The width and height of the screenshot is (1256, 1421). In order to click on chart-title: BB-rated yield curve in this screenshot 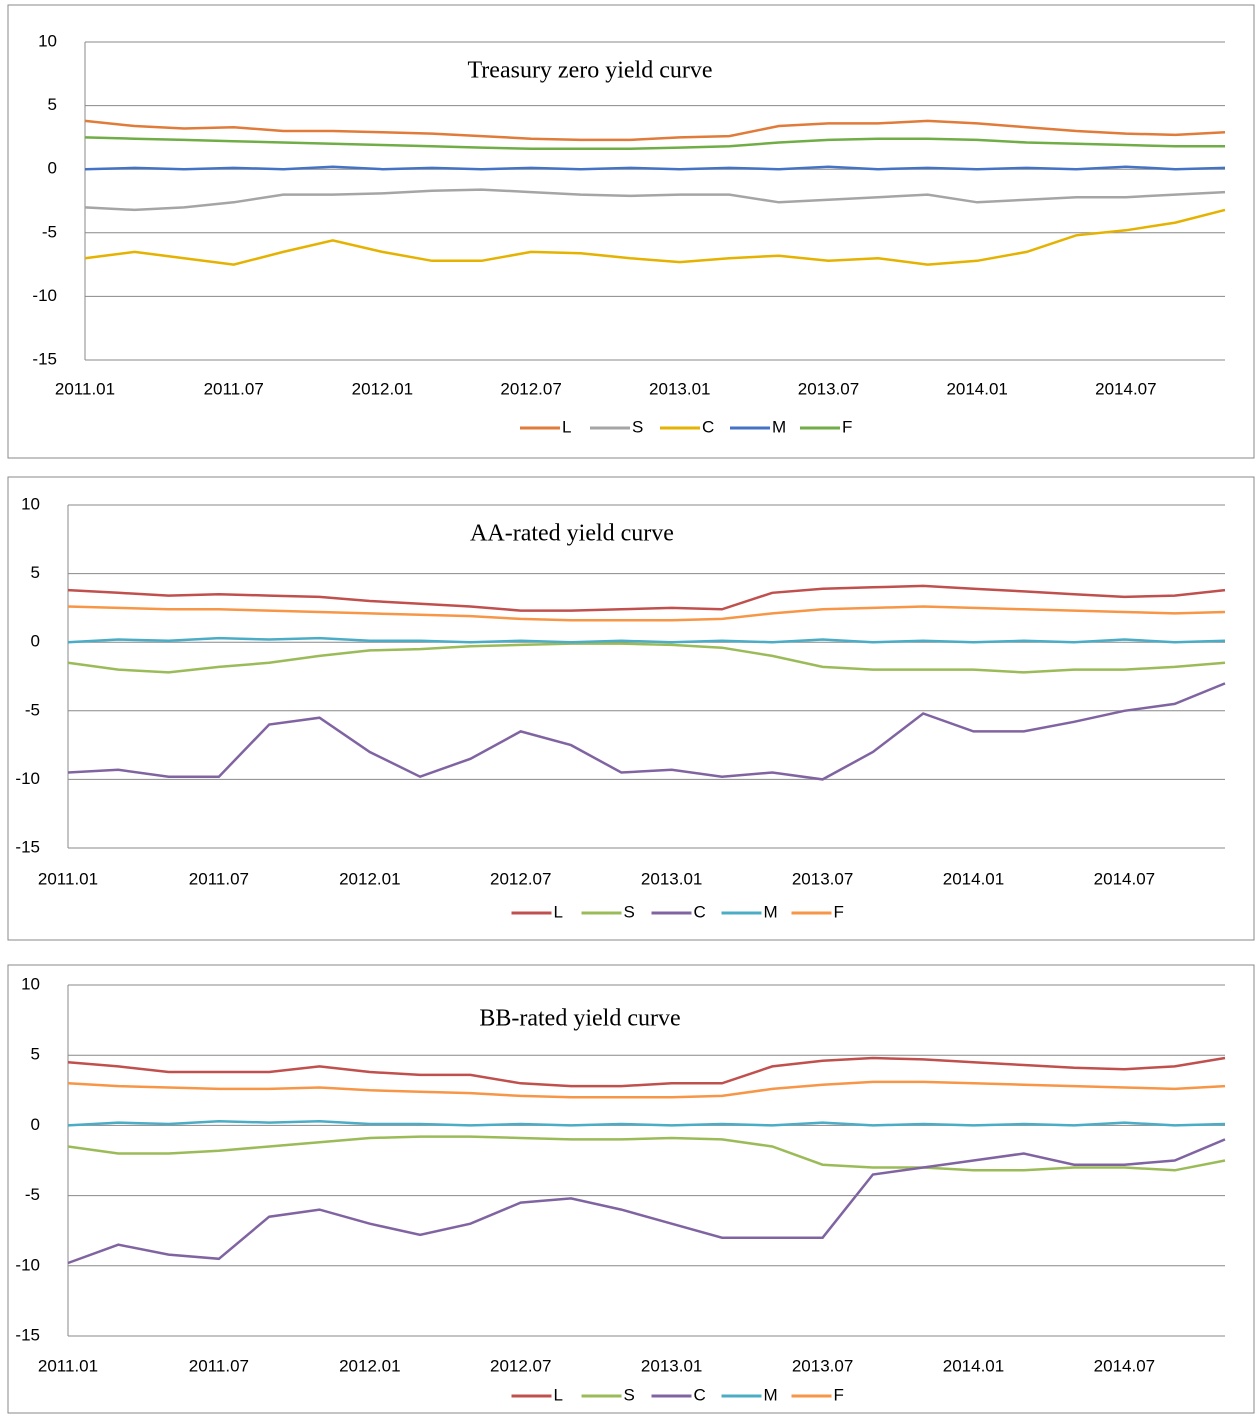, I will do `click(579, 1019)`.